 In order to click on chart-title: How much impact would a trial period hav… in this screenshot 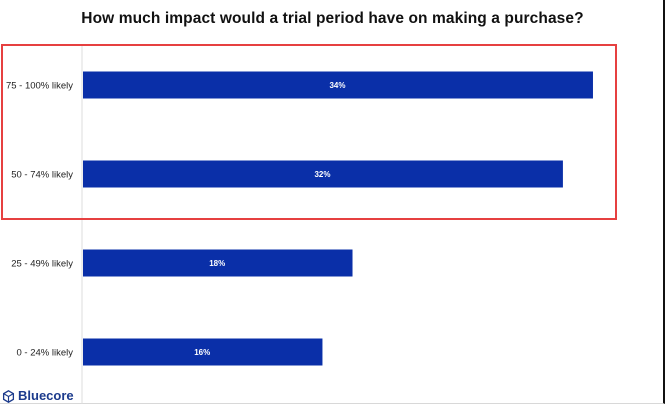, I will do `click(332, 18)`.